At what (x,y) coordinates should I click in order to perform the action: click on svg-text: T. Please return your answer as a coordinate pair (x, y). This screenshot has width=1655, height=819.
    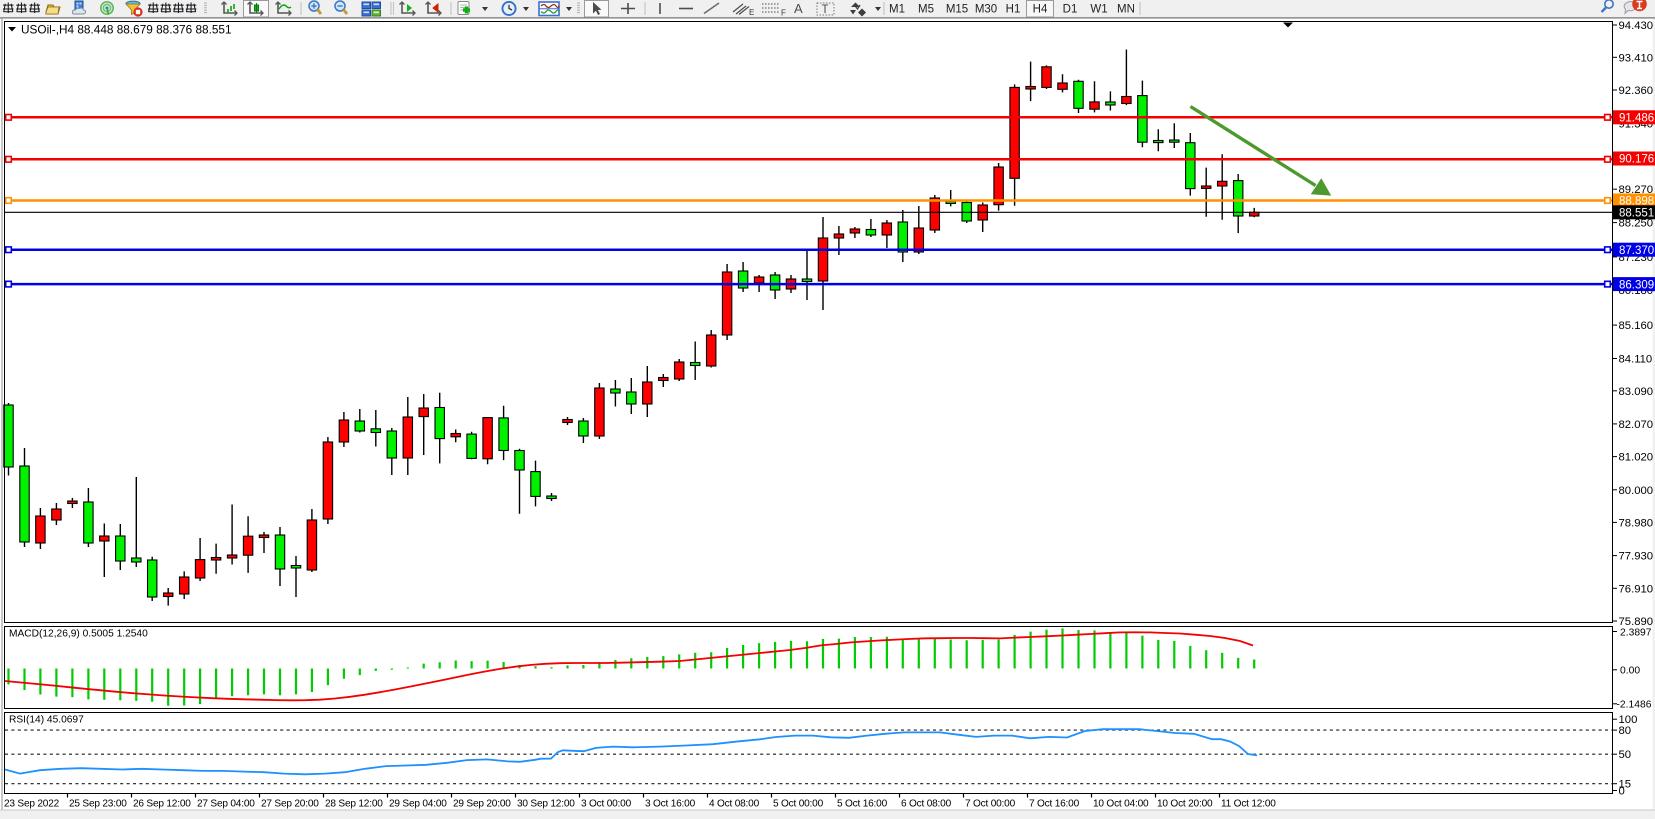
    Looking at the image, I should click on (825, 10).